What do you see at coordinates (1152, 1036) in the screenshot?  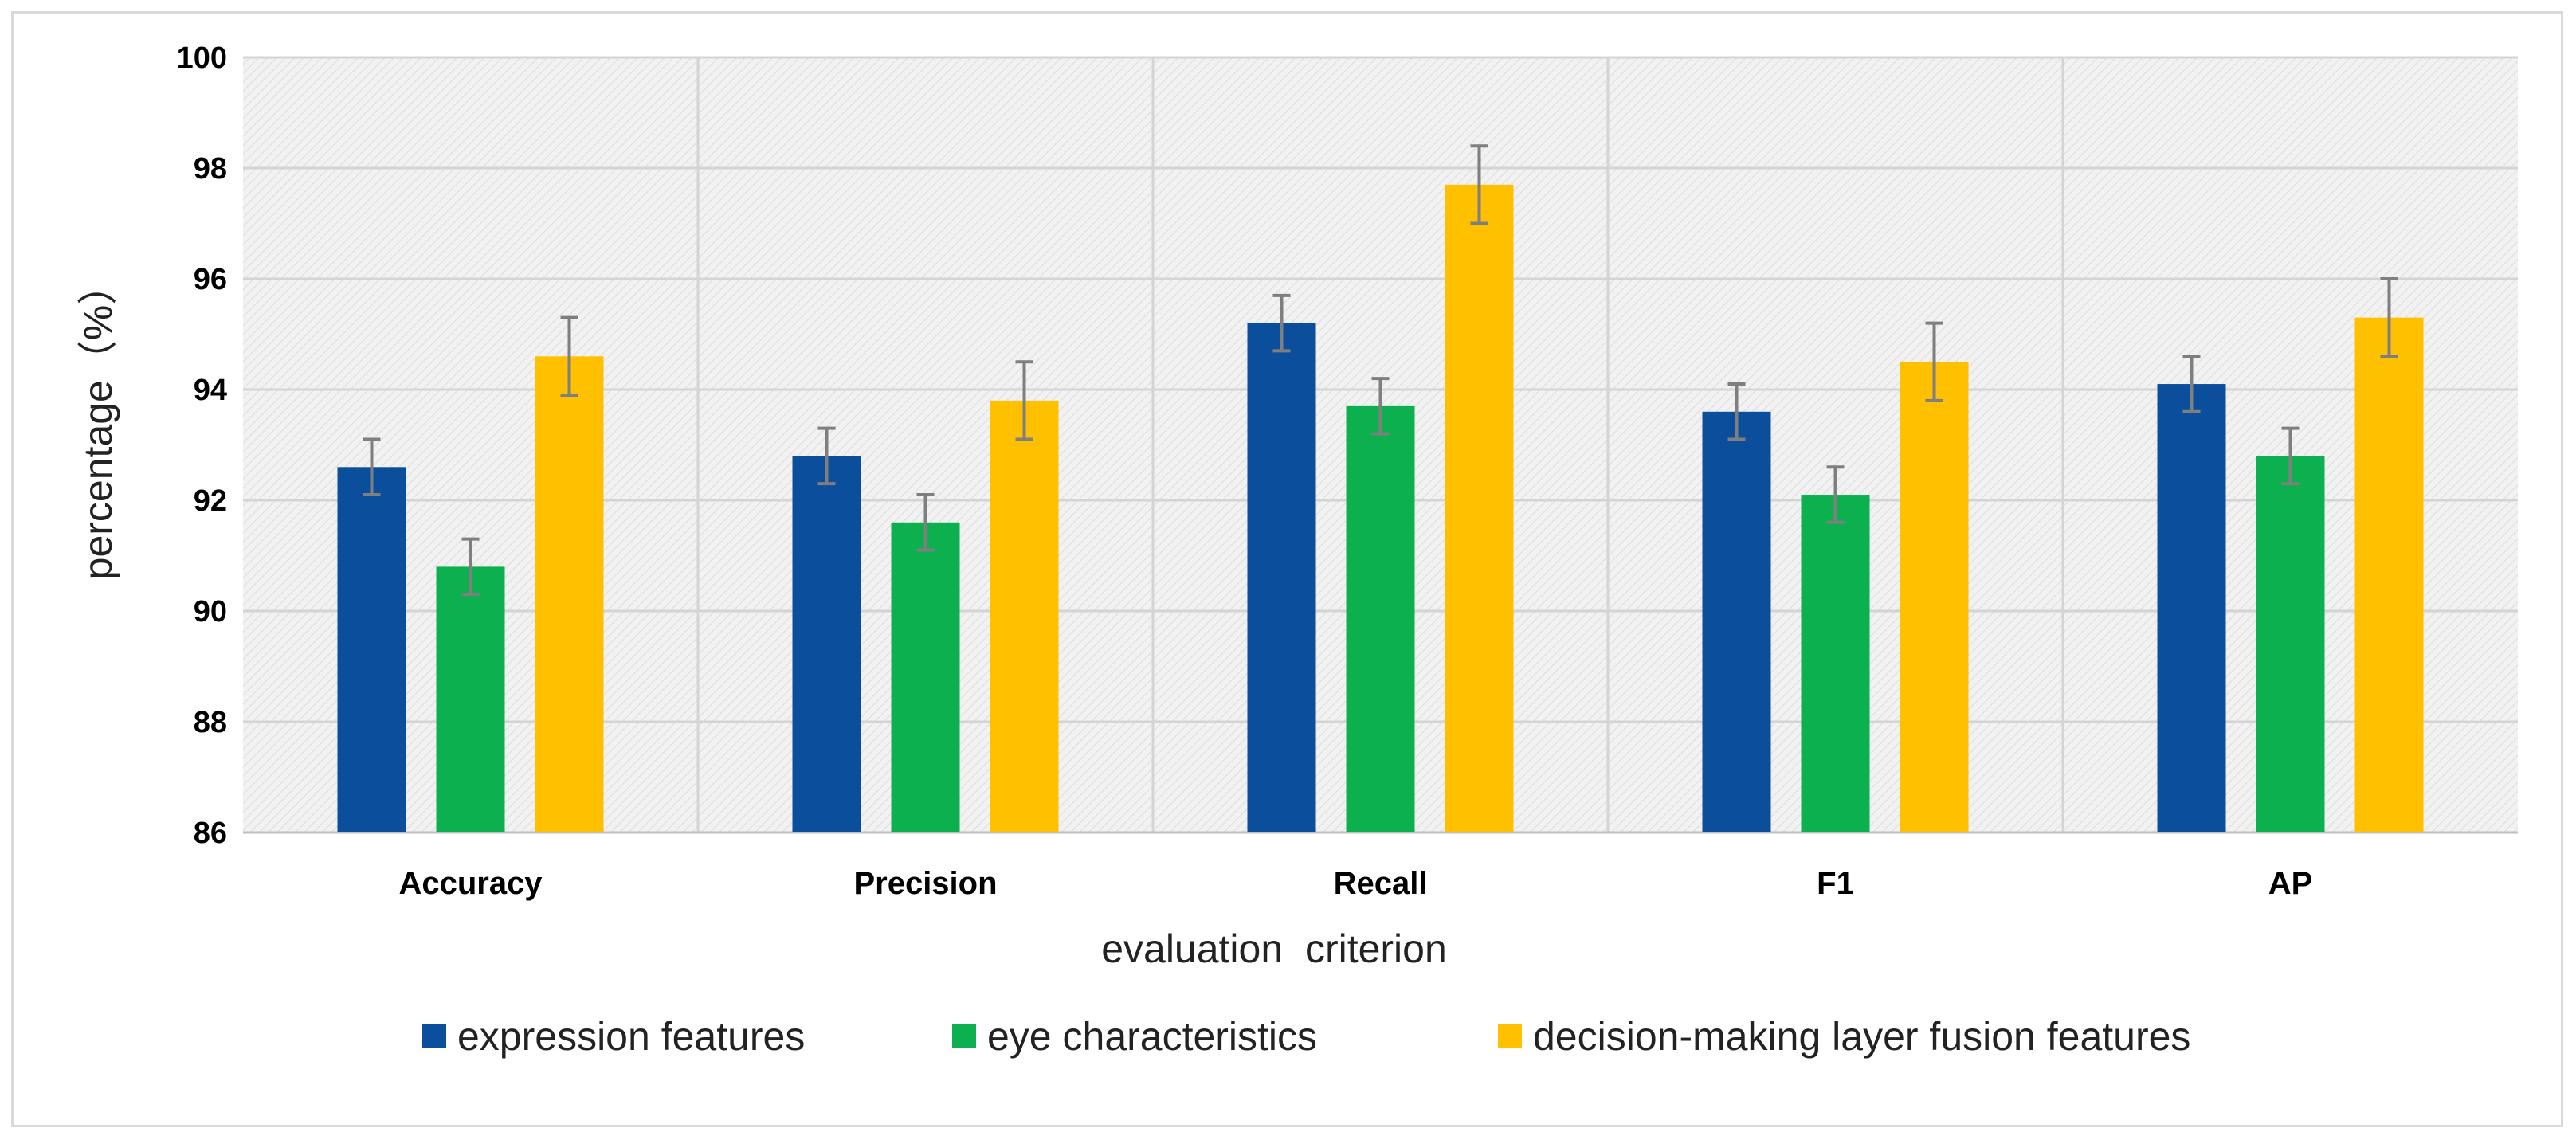 I see `legend-label: eye characteristics` at bounding box center [1152, 1036].